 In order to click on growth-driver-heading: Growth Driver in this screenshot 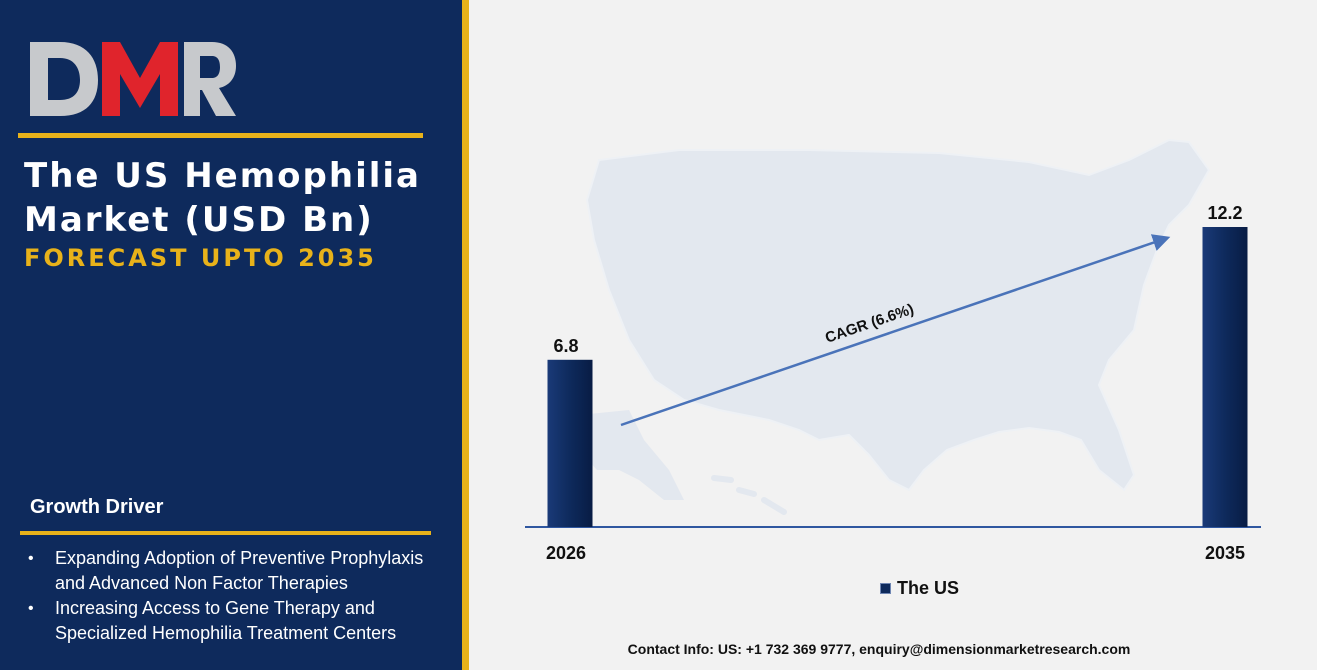, I will do `click(97, 507)`.